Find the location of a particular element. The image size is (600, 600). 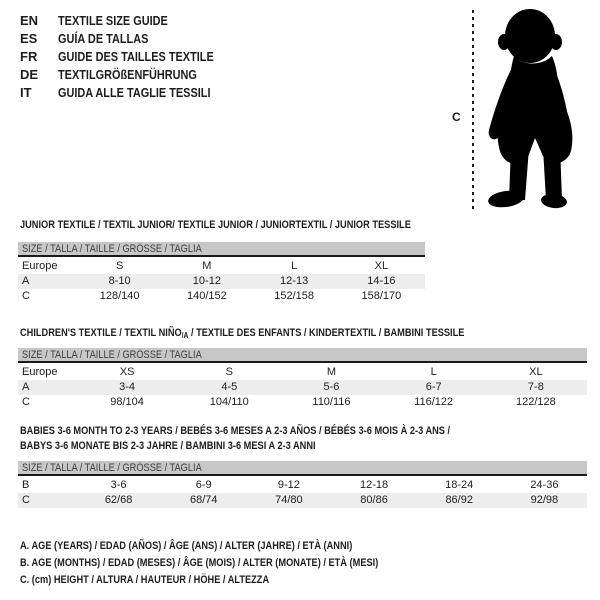

table-cell: 6-7 is located at coordinates (433, 387).